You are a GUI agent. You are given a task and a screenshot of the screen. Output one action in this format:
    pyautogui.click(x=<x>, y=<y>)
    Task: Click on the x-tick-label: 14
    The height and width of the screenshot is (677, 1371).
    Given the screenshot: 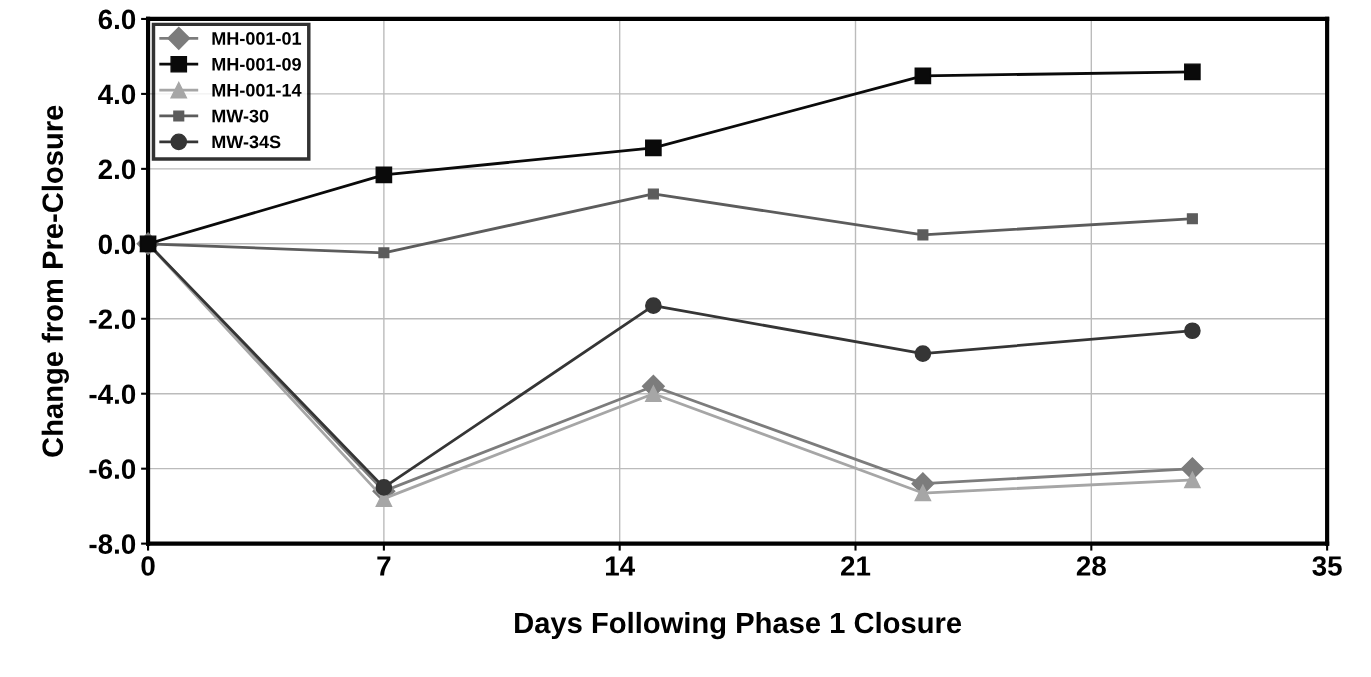 What is the action you would take?
    pyautogui.click(x=620, y=566)
    